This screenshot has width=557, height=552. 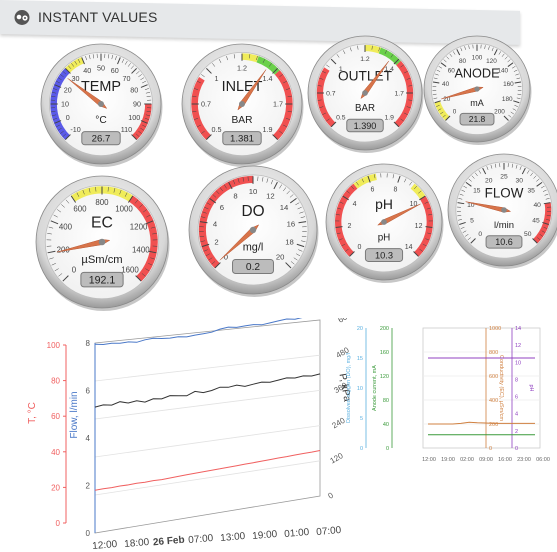 I want to click on gauge-tick-label: 1.4, so click(x=389, y=69).